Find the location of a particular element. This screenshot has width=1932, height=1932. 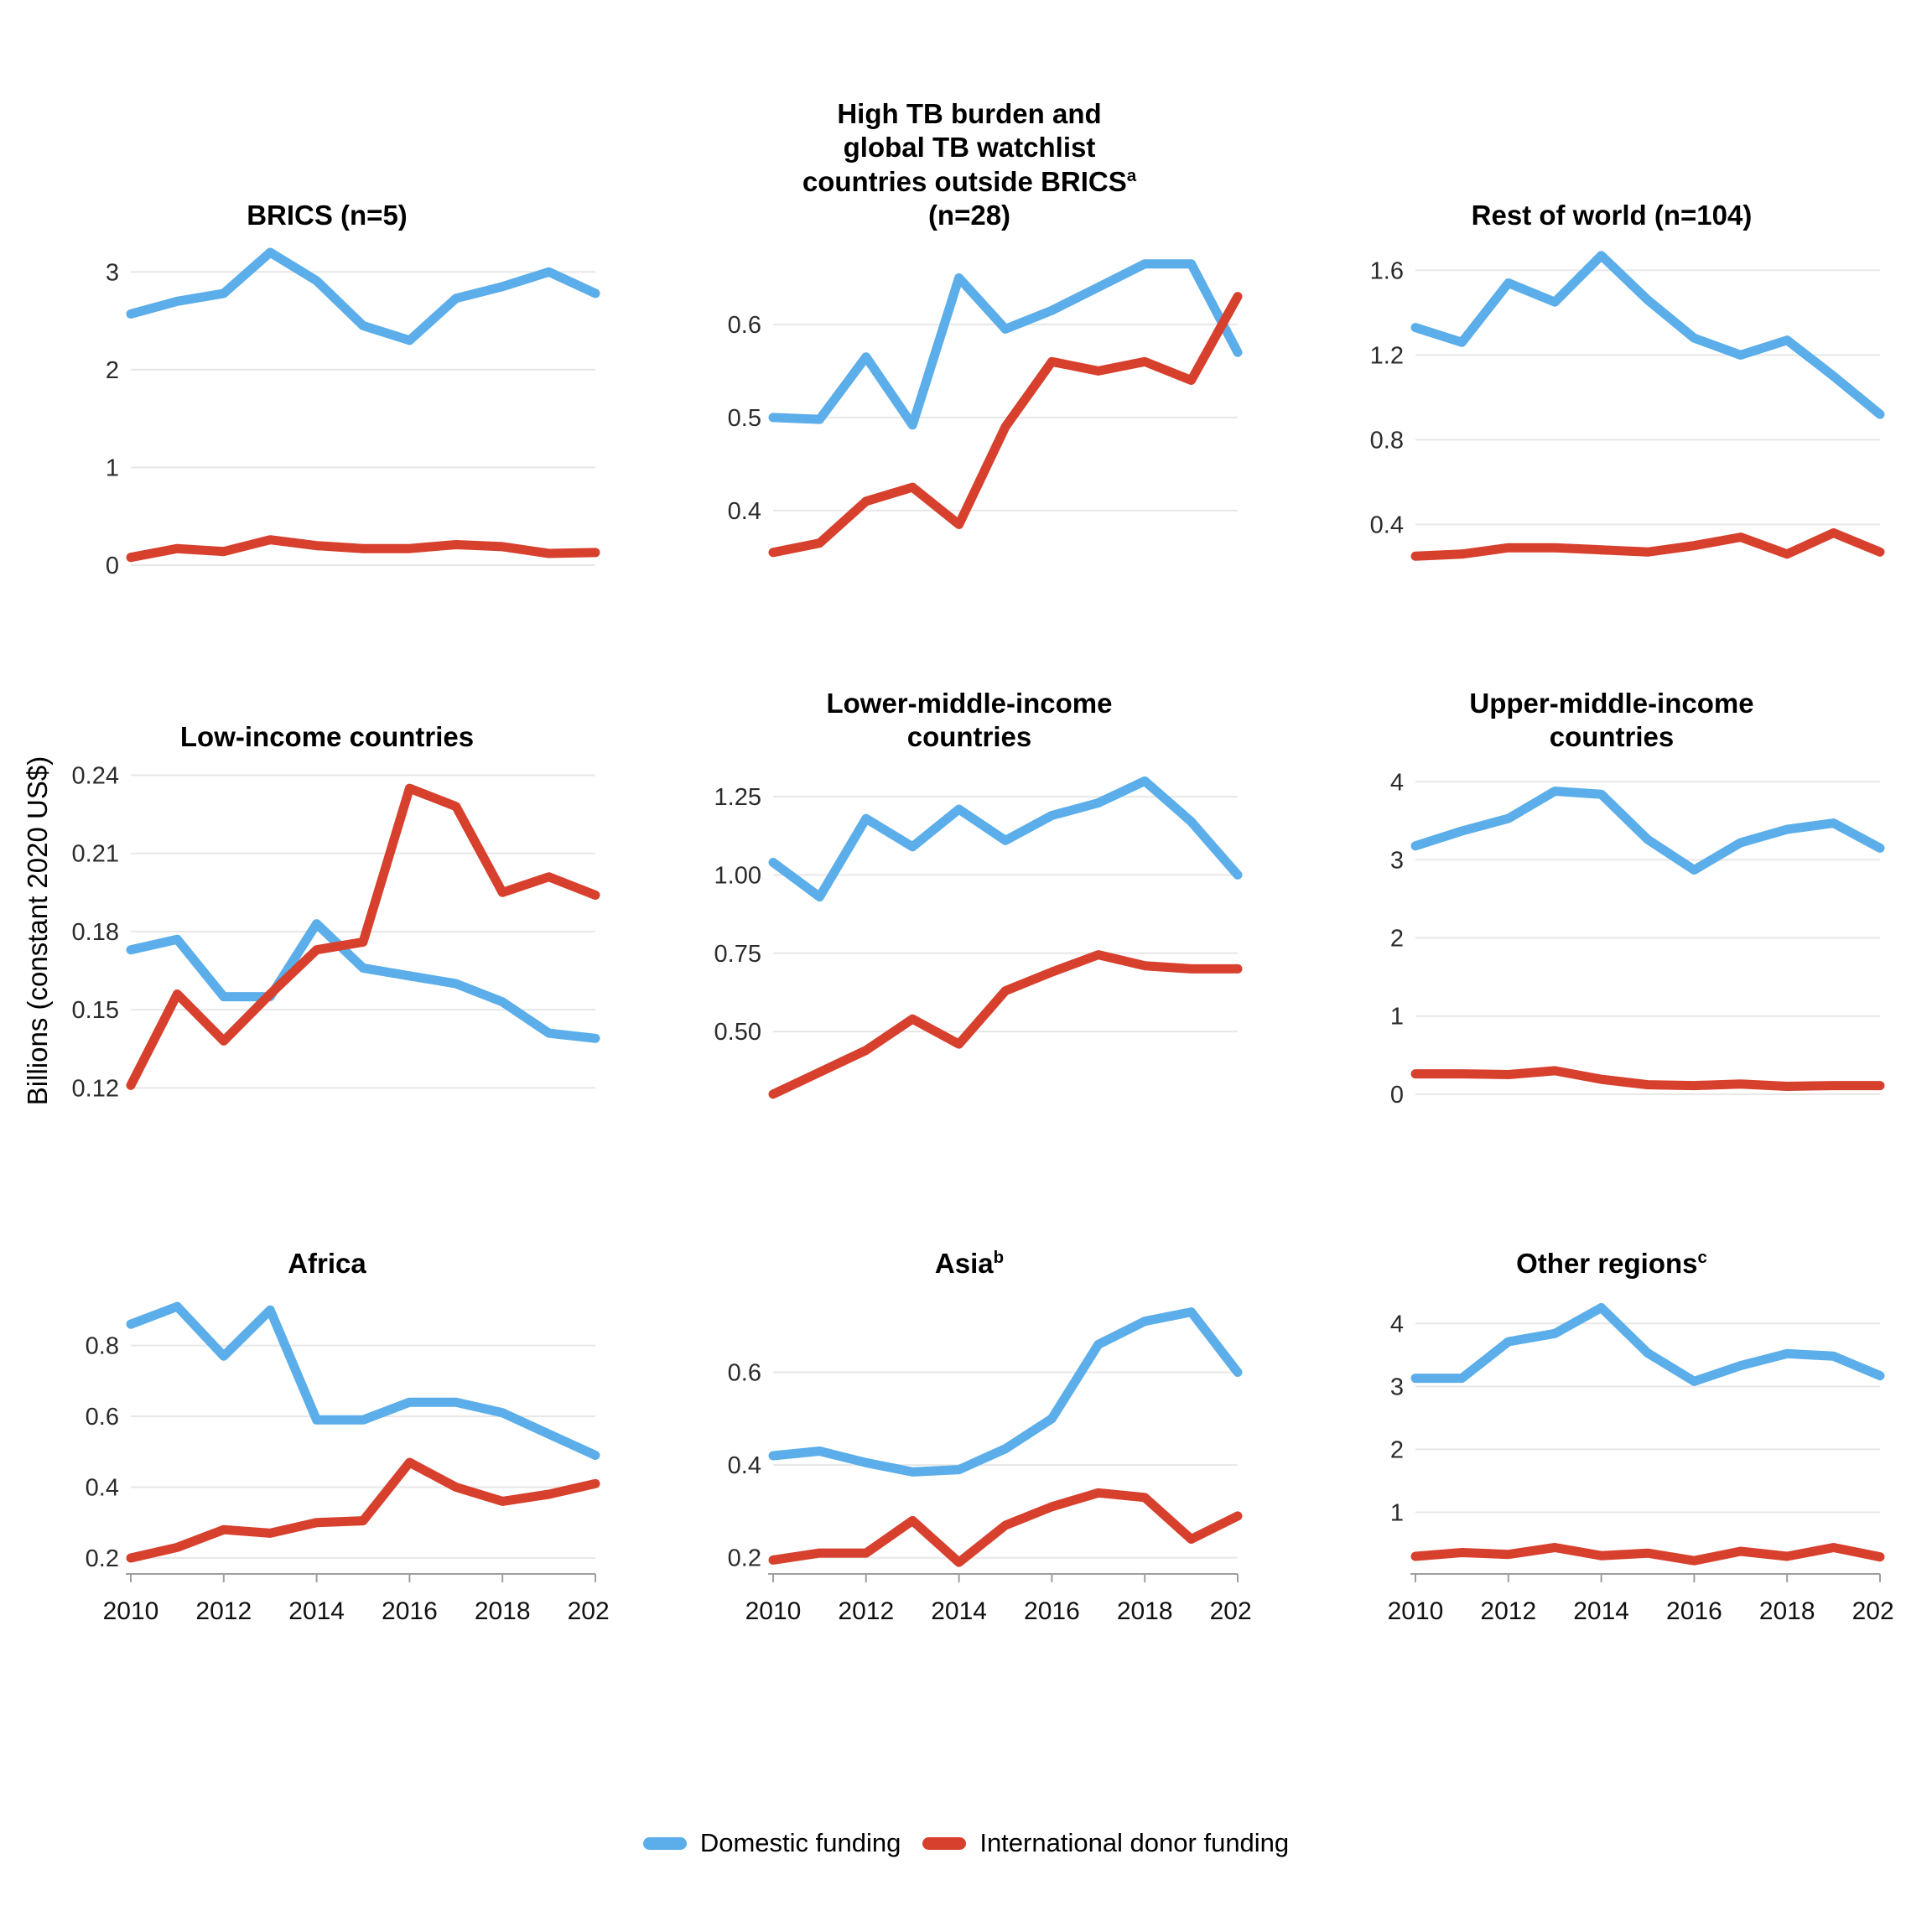

panel-title-line: Lower-middle-income is located at coordinates (969, 703).